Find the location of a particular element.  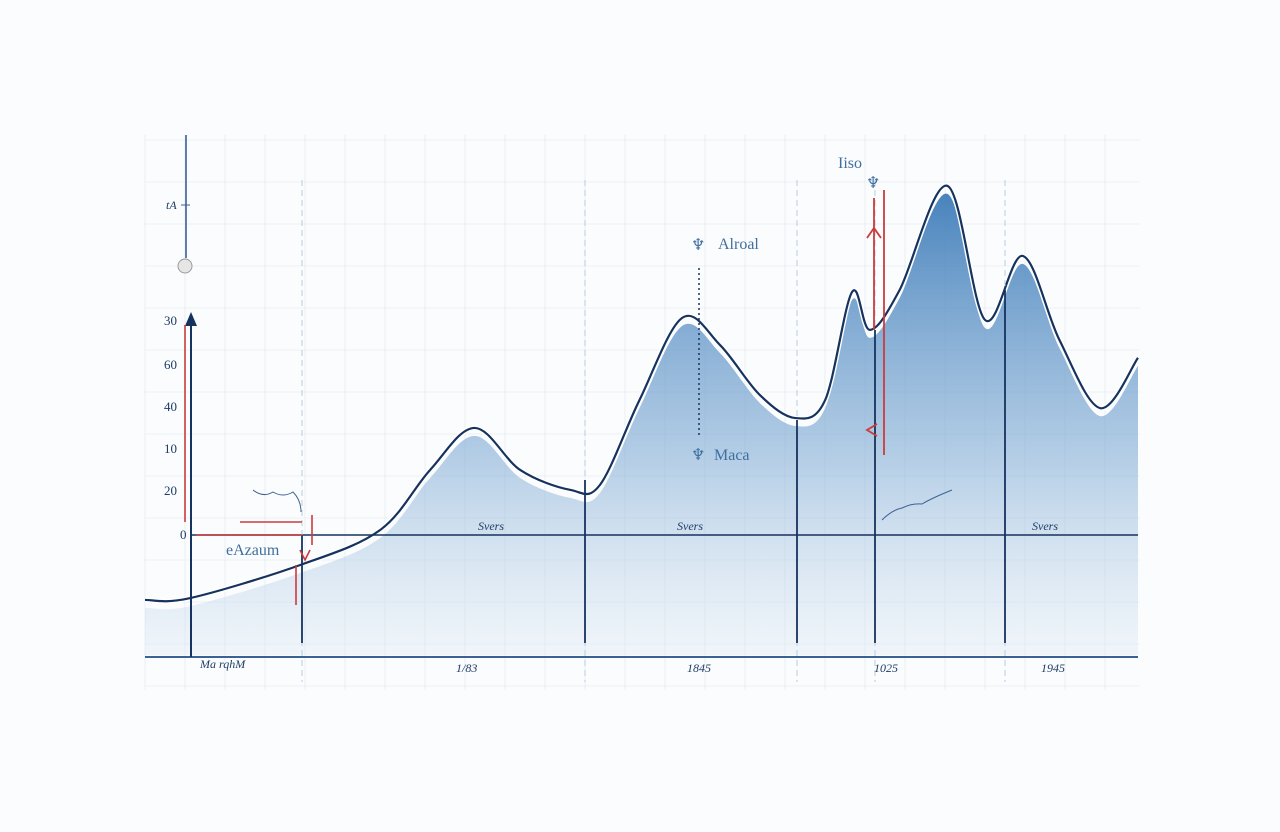

x-tick-label: Ma rqhM is located at coordinates (222, 664).